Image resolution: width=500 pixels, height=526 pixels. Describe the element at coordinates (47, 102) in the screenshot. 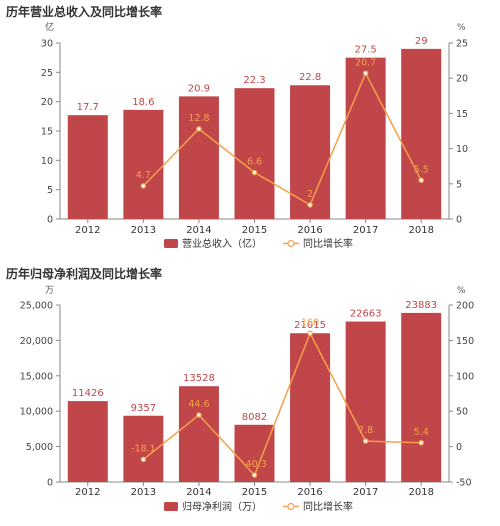

I see `left-tick-label: 20` at that location.